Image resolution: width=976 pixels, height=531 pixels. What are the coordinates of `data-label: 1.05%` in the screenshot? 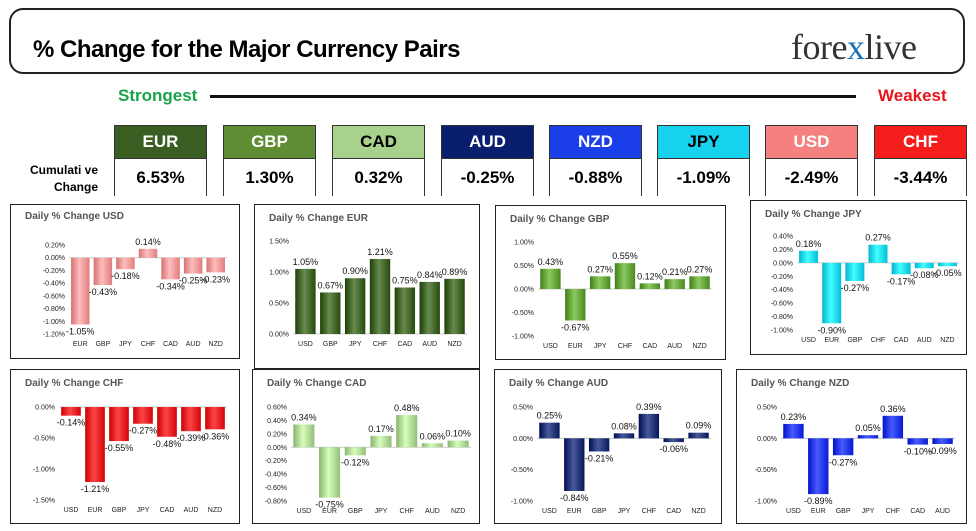 It's located at (306, 262).